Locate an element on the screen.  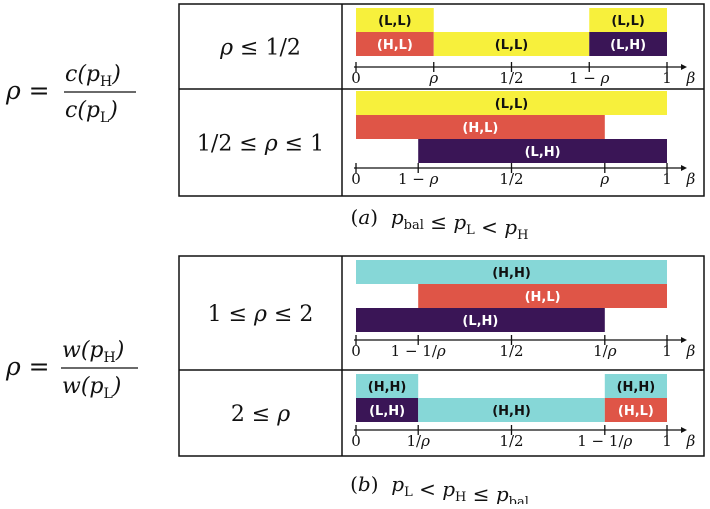
formula-b-num-sub: H is located at coordinates (110, 358).